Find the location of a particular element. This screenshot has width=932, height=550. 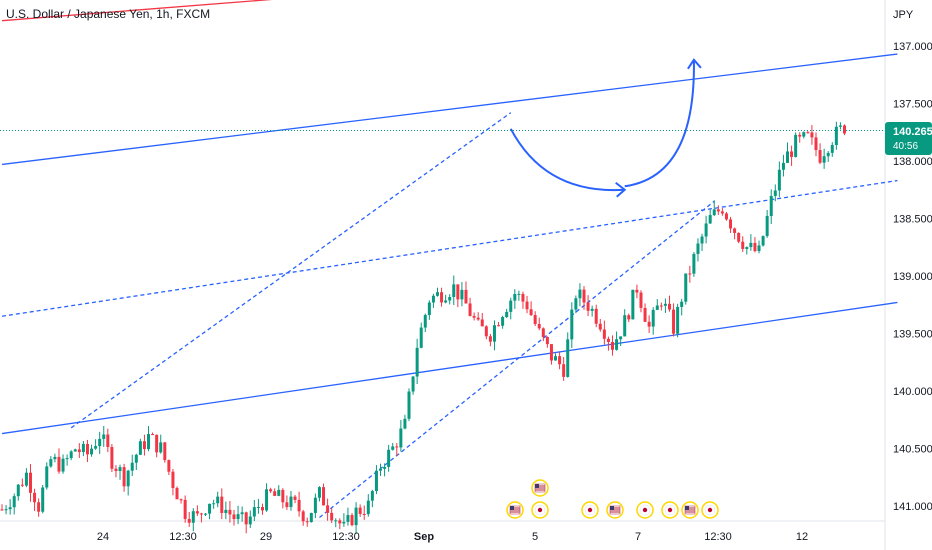

us-flag-canton is located at coordinates (612, 508).